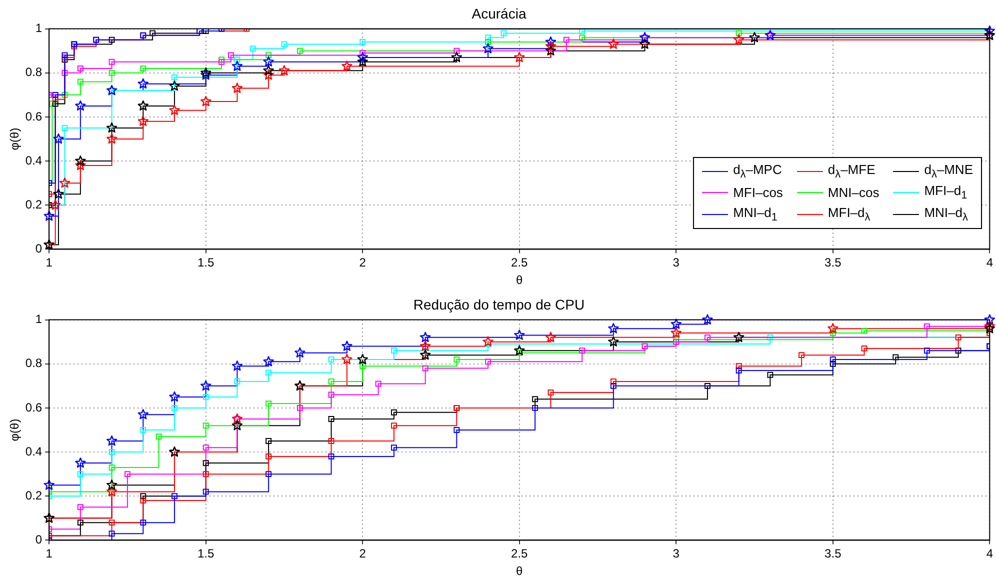  Describe the element at coordinates (758, 192) in the screenshot. I see `legend-label: MFI–cos` at that location.